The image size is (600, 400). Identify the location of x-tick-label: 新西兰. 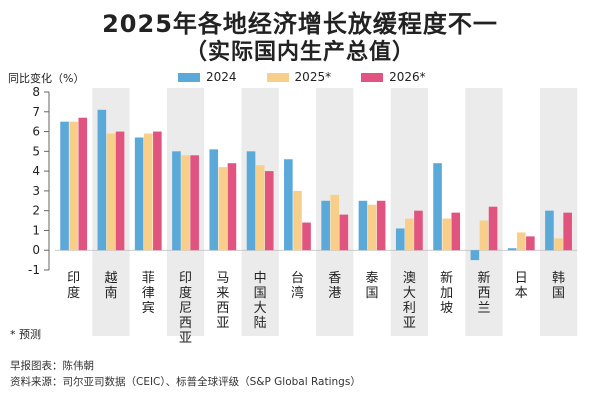
(483, 293).